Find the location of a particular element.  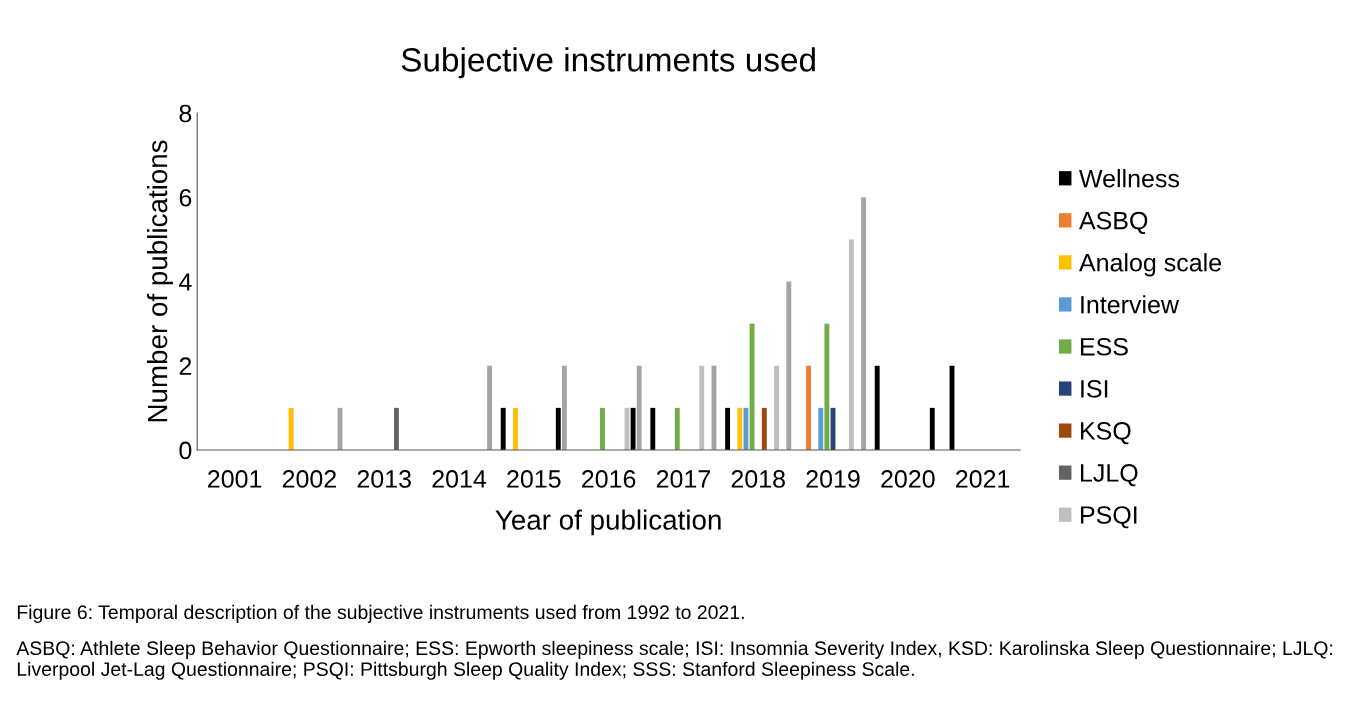

legend-label: PSQI is located at coordinates (1109, 517).